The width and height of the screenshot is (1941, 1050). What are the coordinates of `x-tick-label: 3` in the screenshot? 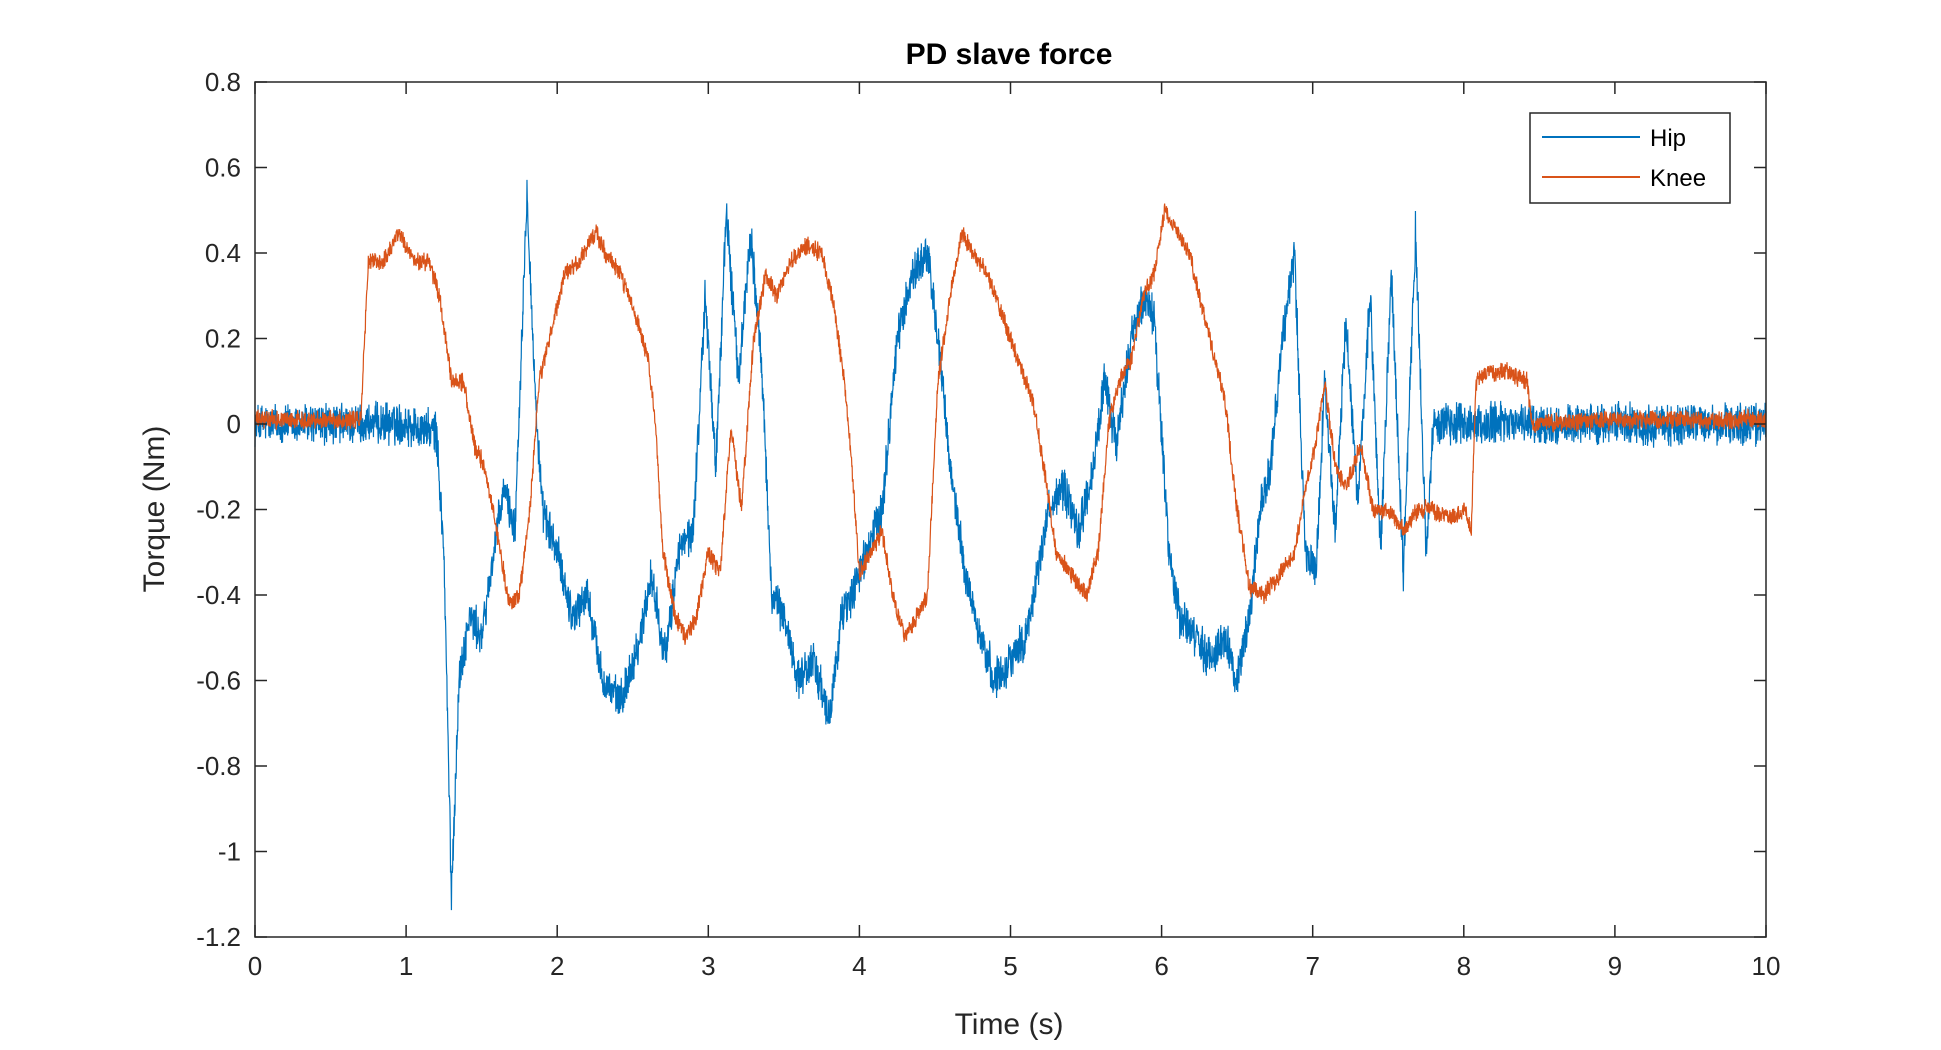 It's located at (708, 966).